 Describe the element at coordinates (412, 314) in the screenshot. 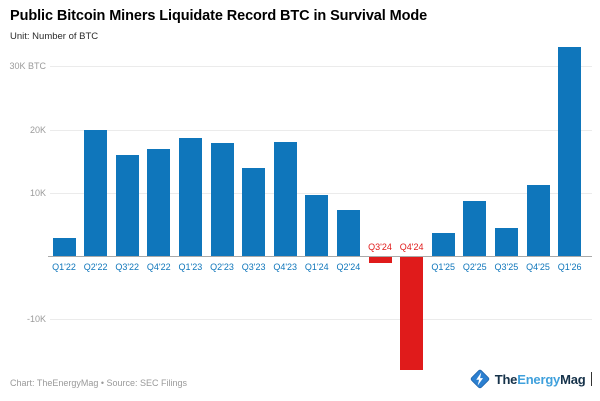

I see `bar-Q4'24` at that location.